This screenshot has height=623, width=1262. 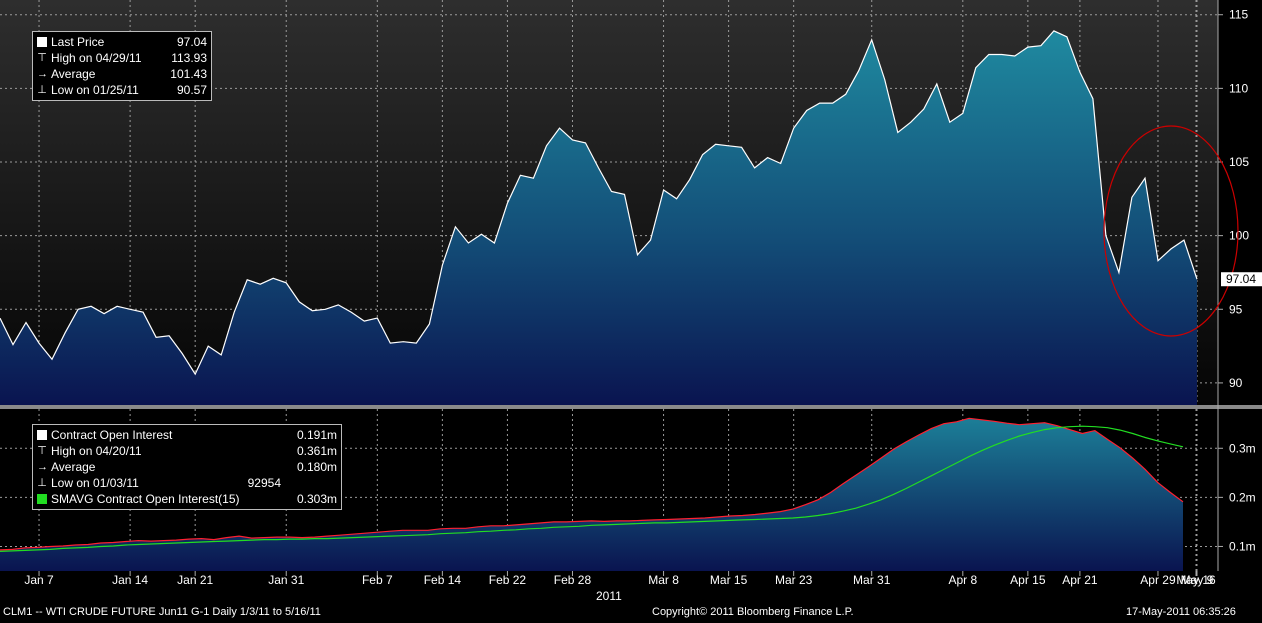 I want to click on legend-label: Last Price, so click(x=78, y=42).